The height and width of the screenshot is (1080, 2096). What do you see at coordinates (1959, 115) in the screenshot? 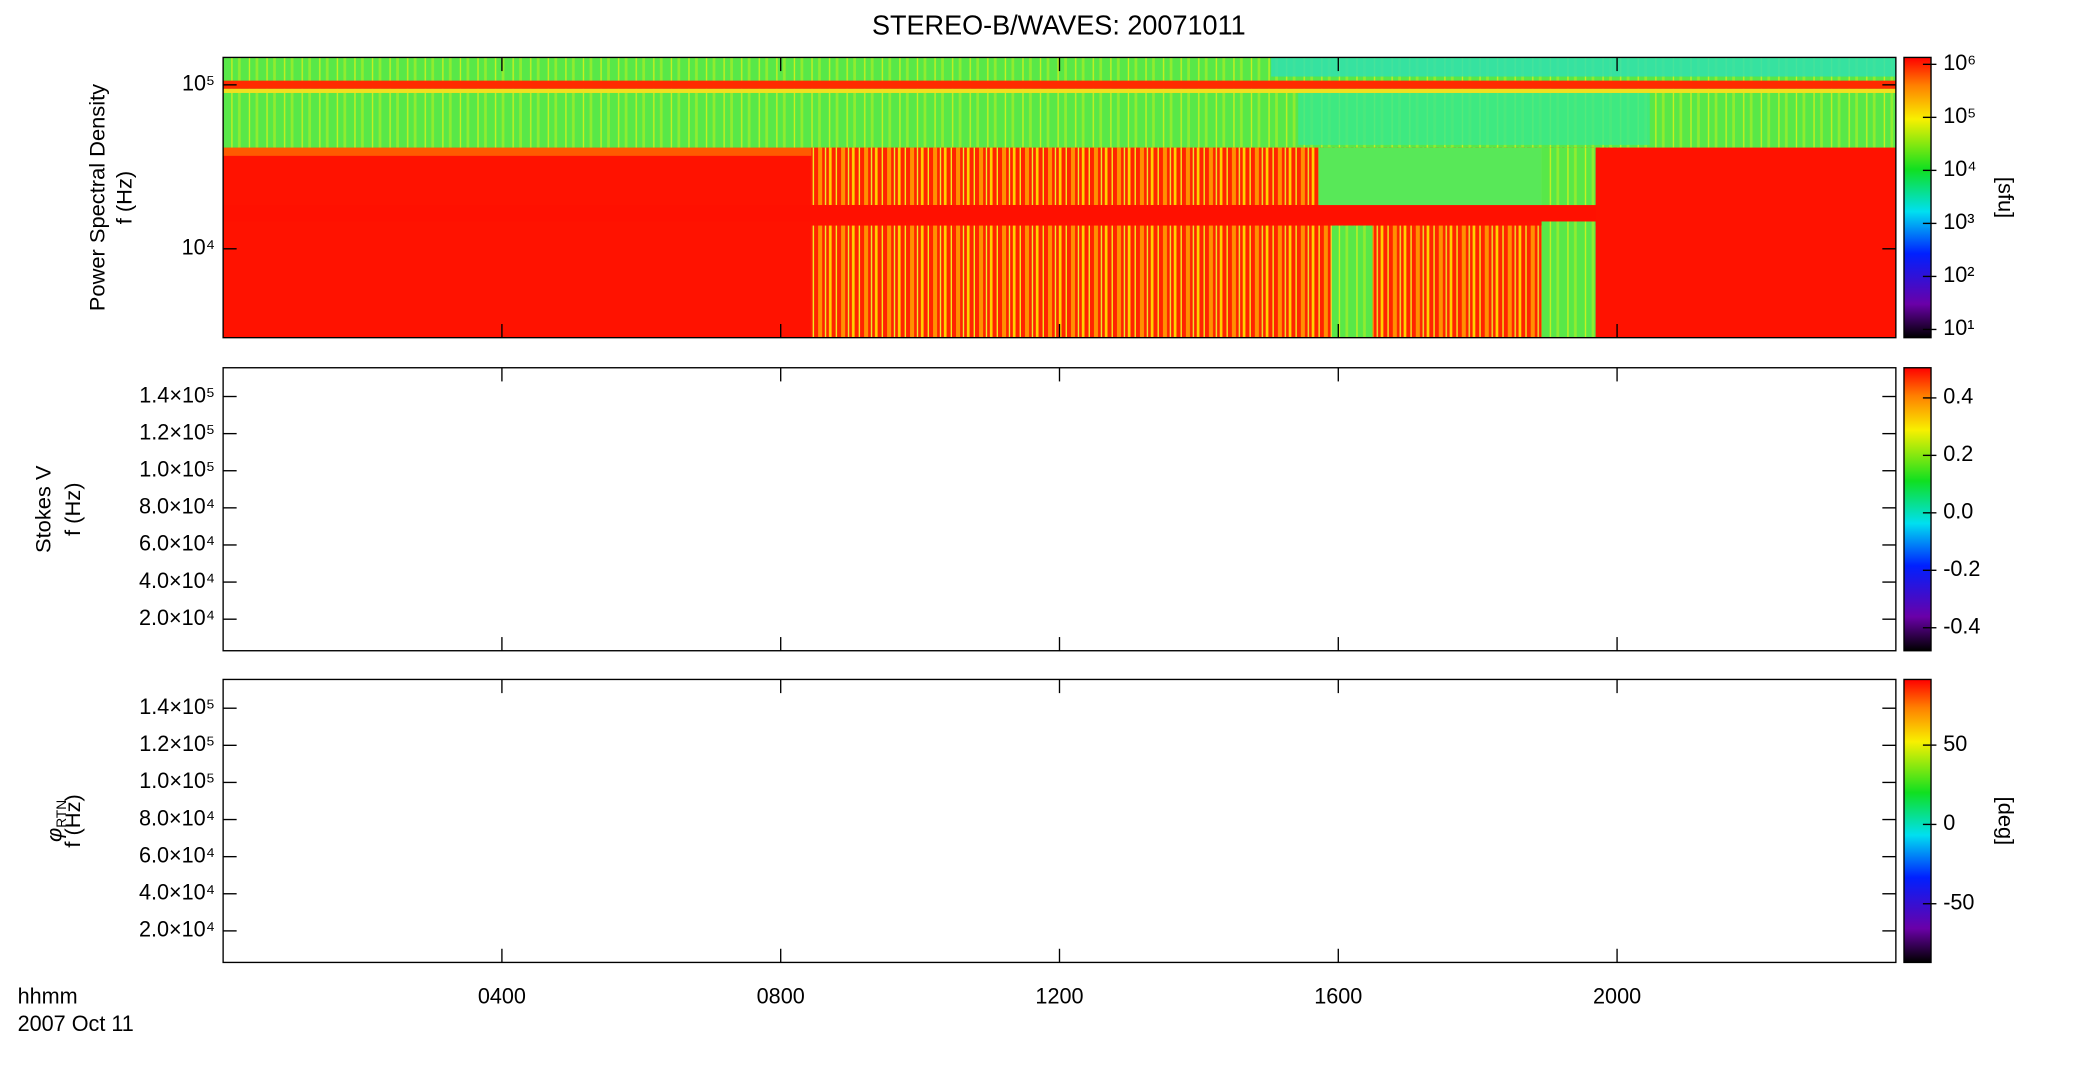
I see `colorbar-tick-label: 10⁵` at bounding box center [1959, 115].